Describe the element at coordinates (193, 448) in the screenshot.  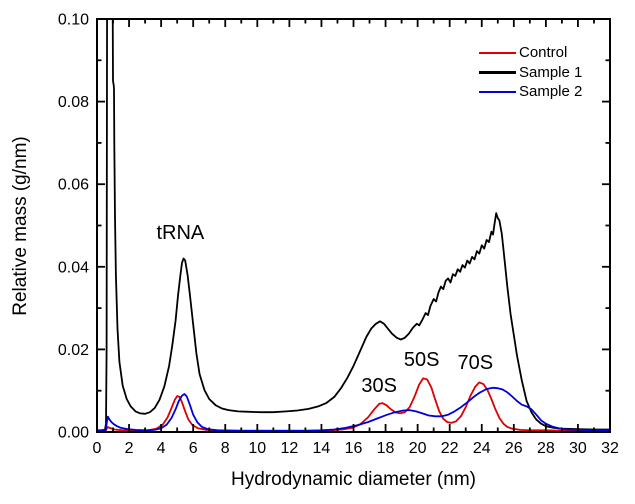
I see `x-tick-label-6: 6` at that location.